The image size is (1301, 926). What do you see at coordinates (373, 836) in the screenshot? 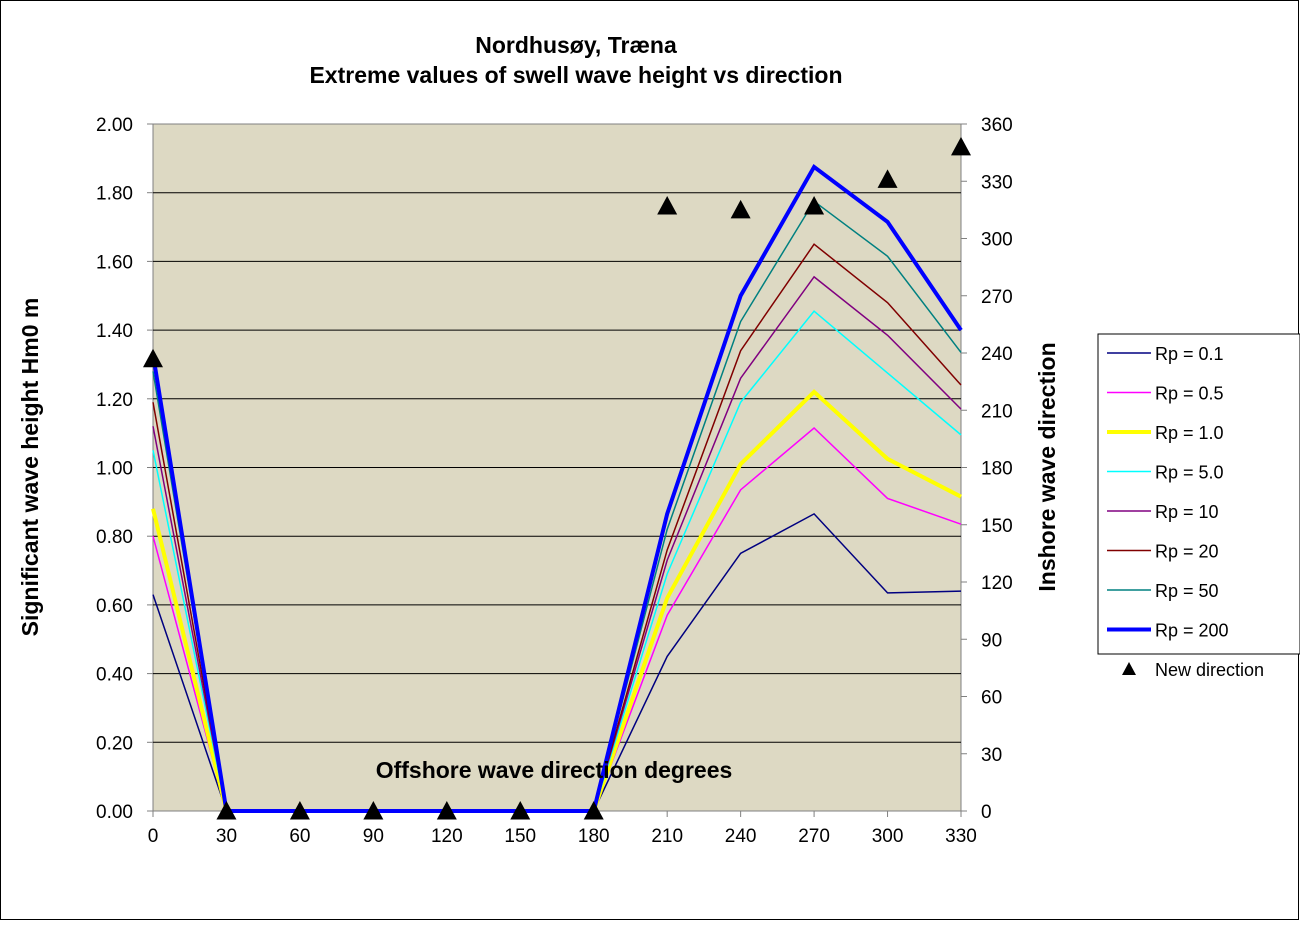
I see `x-tick-label: 90` at bounding box center [373, 836].